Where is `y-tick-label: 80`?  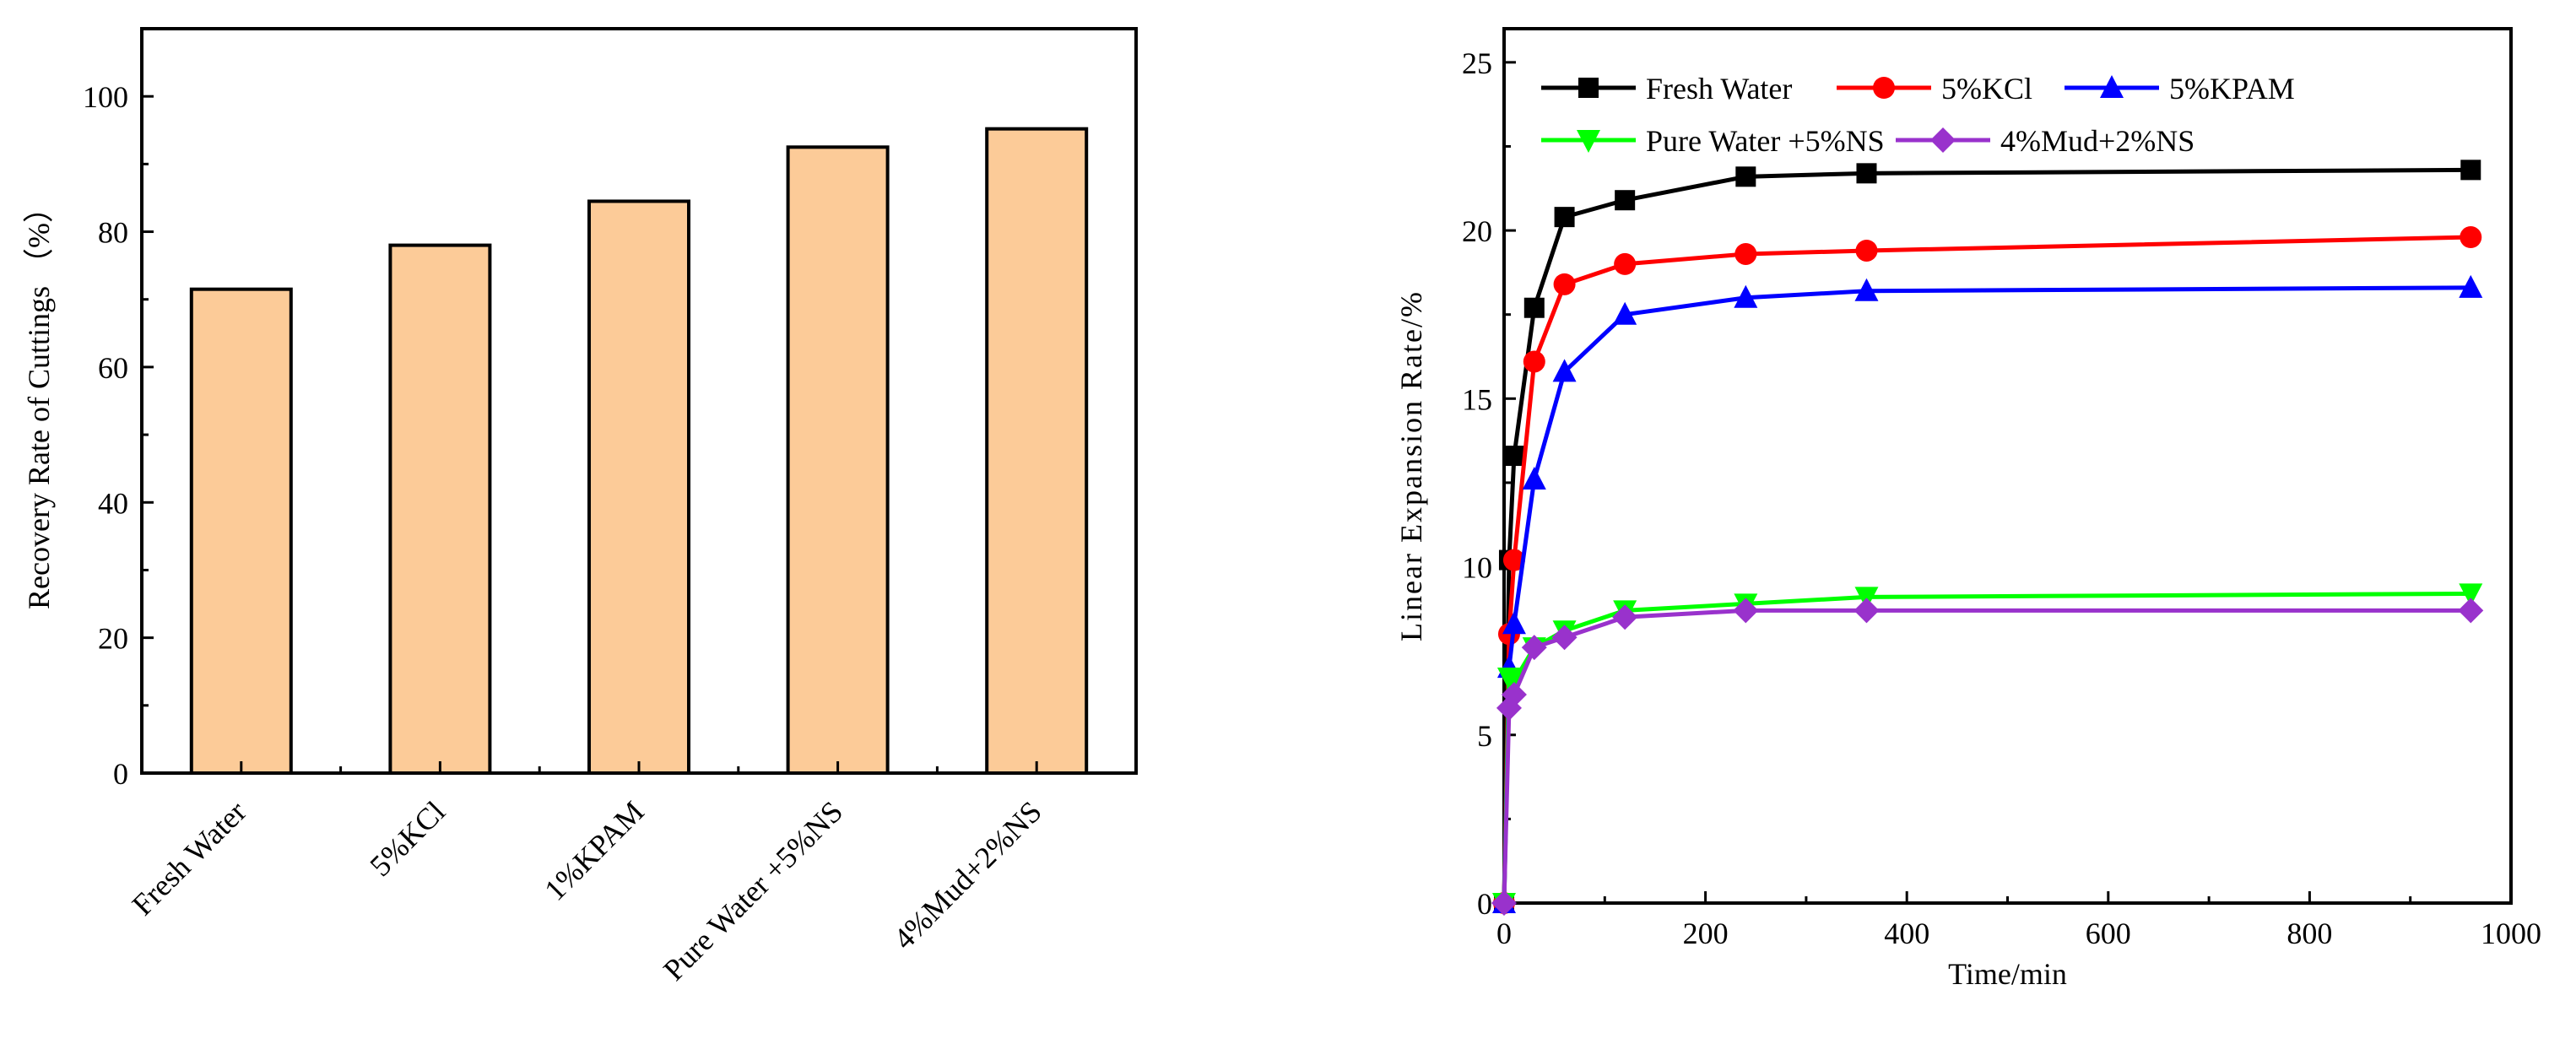
y-tick-label: 80 is located at coordinates (113, 233).